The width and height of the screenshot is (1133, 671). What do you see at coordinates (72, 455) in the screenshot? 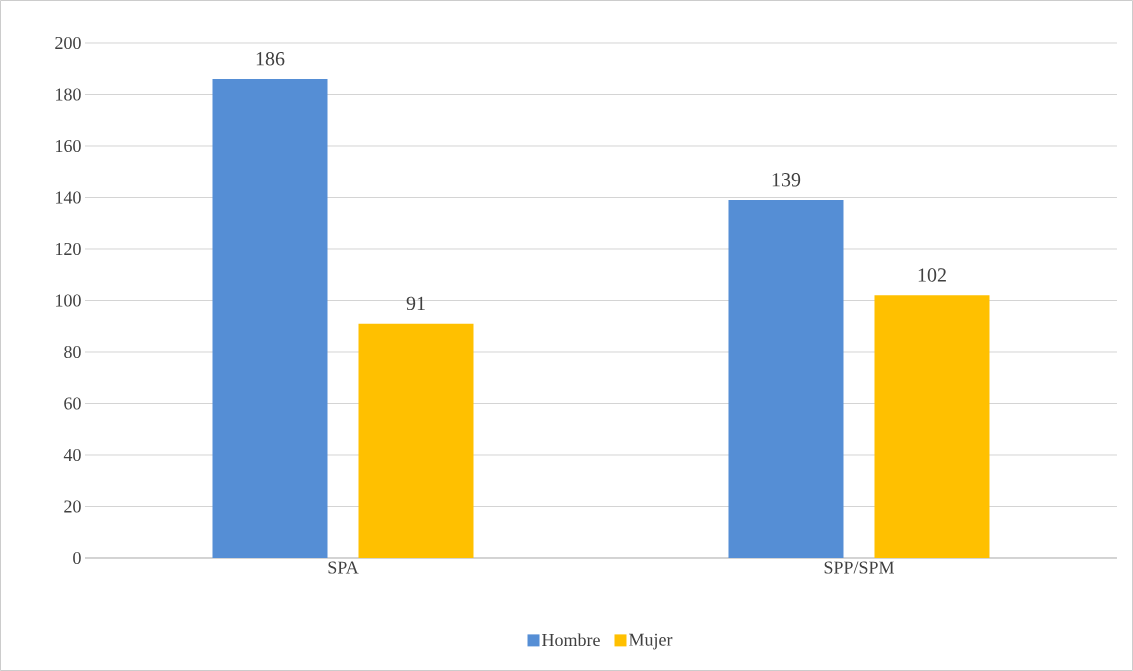
I see `y-tick-label: 40` at bounding box center [72, 455].